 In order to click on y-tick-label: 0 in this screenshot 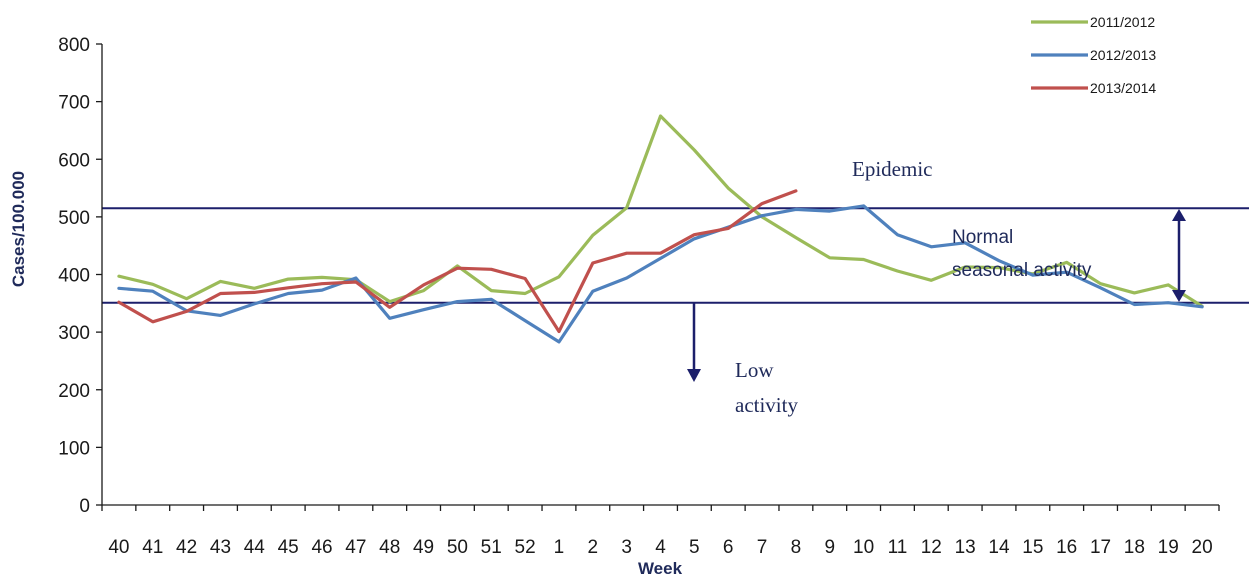, I will do `click(84, 506)`.